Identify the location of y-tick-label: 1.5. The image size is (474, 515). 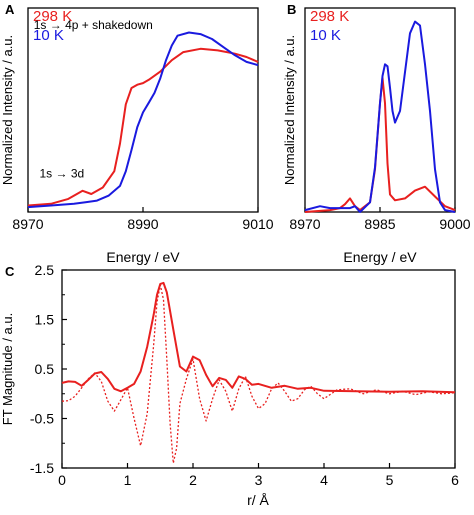
(45, 320).